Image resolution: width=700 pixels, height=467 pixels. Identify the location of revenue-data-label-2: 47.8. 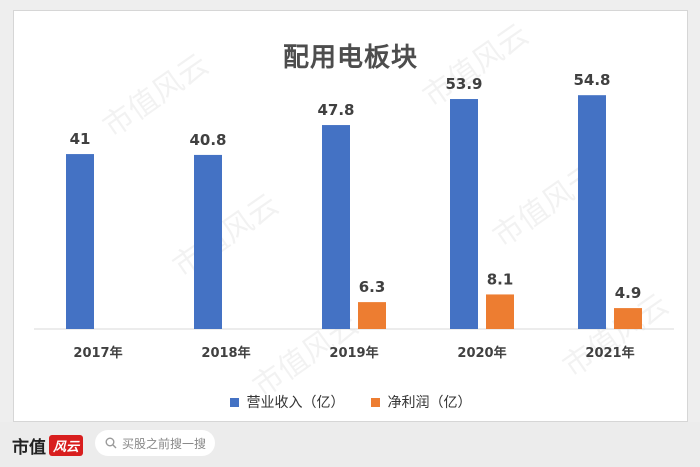
(335, 110).